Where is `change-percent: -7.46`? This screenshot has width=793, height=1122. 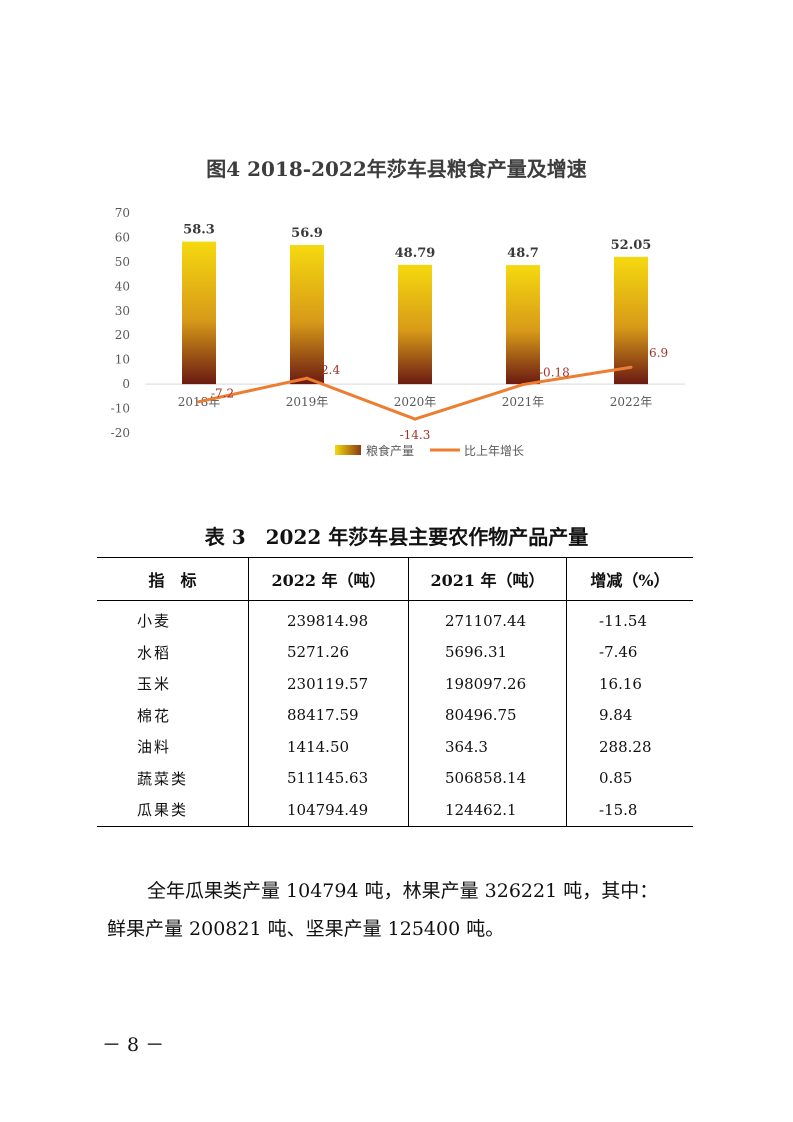
change-percent: -7.46 is located at coordinates (629, 652).